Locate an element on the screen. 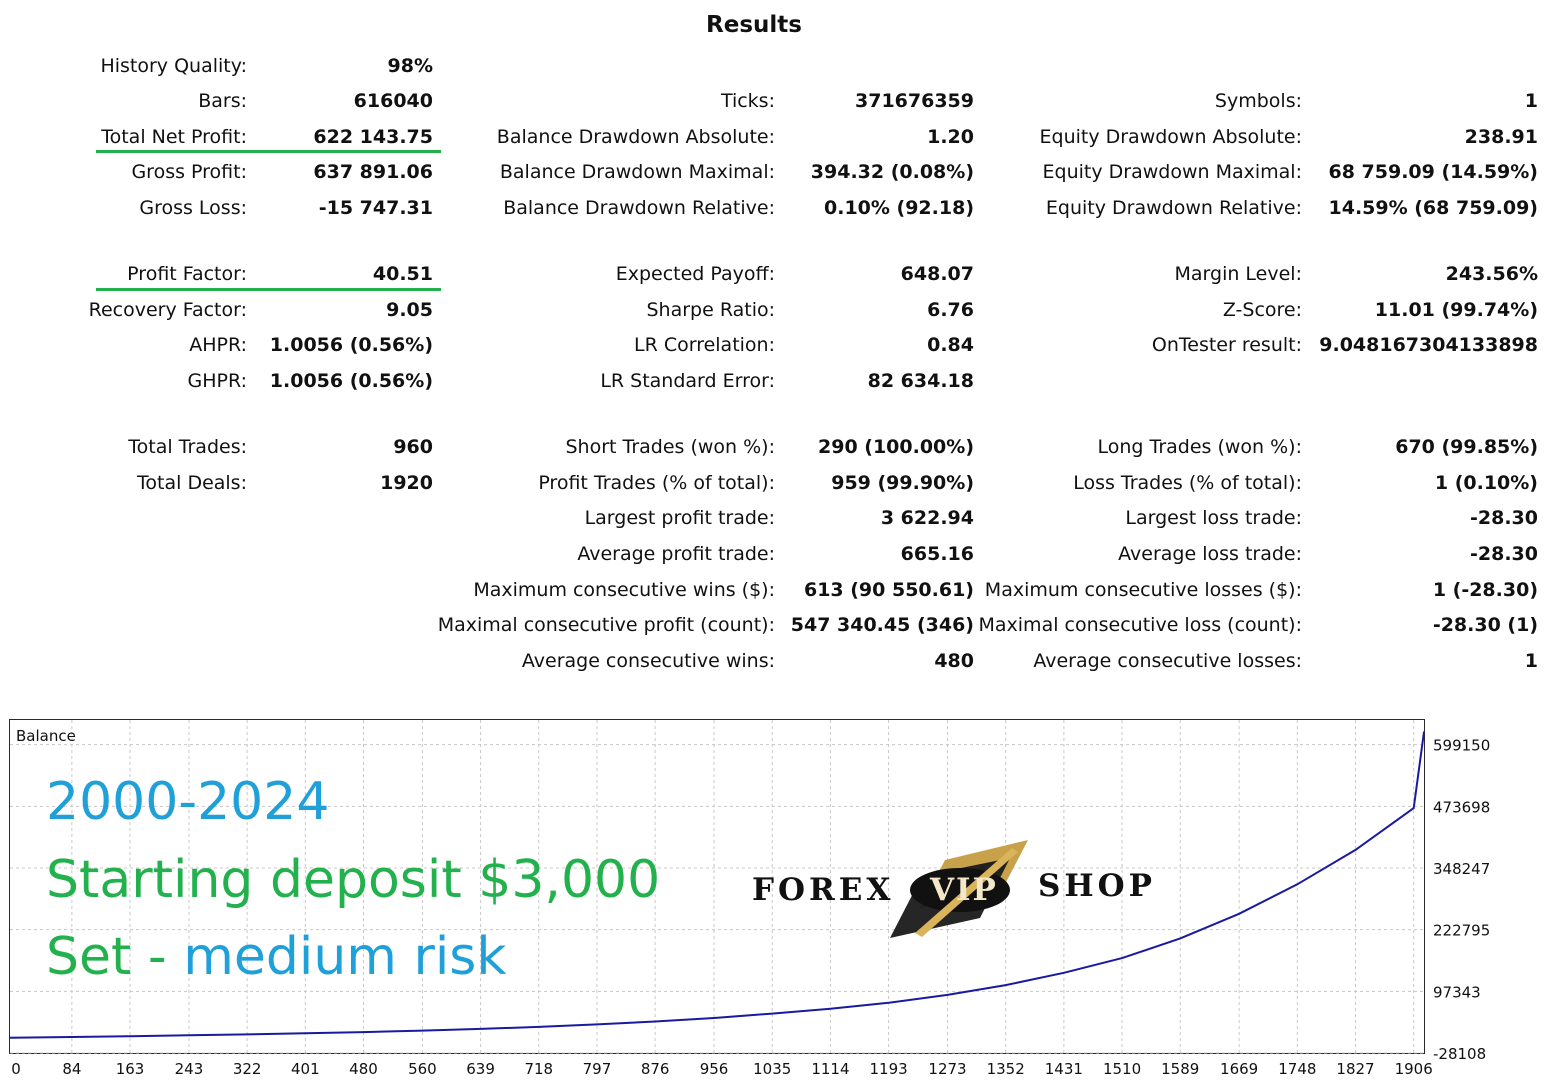 This screenshot has height=1080, width=1559. stat-value: 622 143.75 is located at coordinates (373, 137).